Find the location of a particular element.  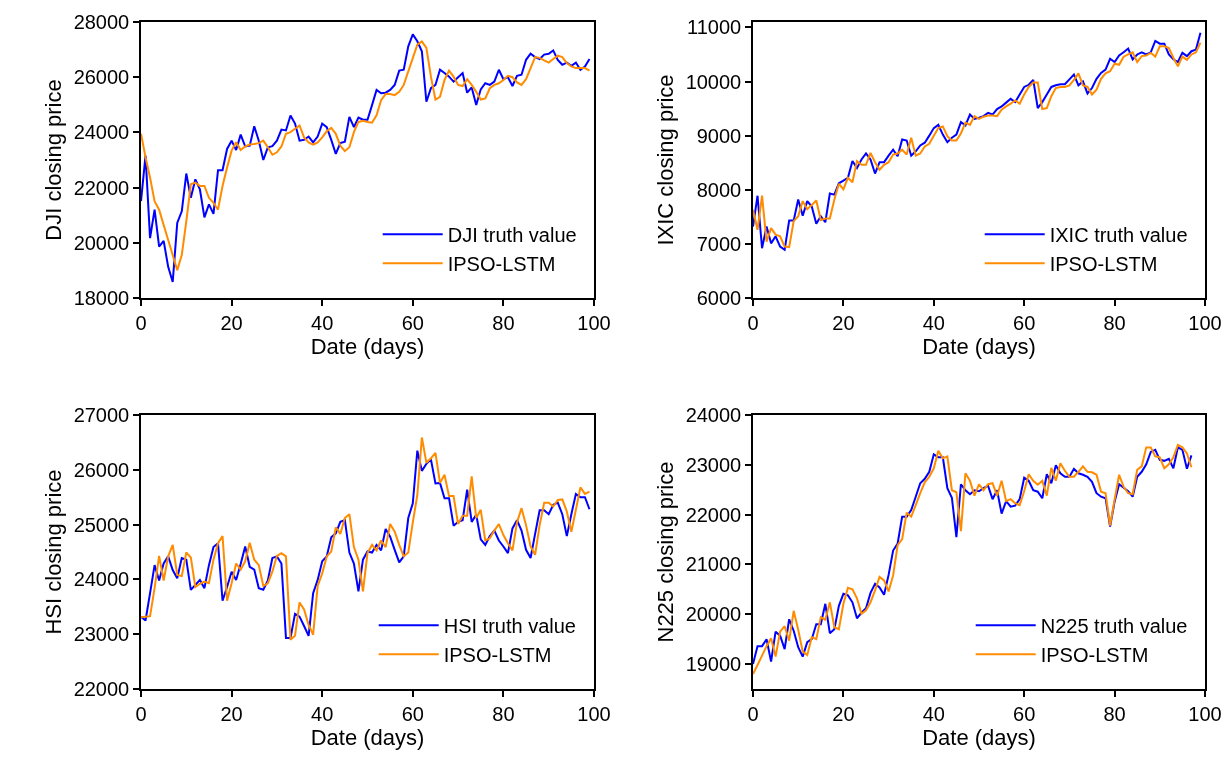

y-tick-label: 21000 is located at coordinates (713, 564).